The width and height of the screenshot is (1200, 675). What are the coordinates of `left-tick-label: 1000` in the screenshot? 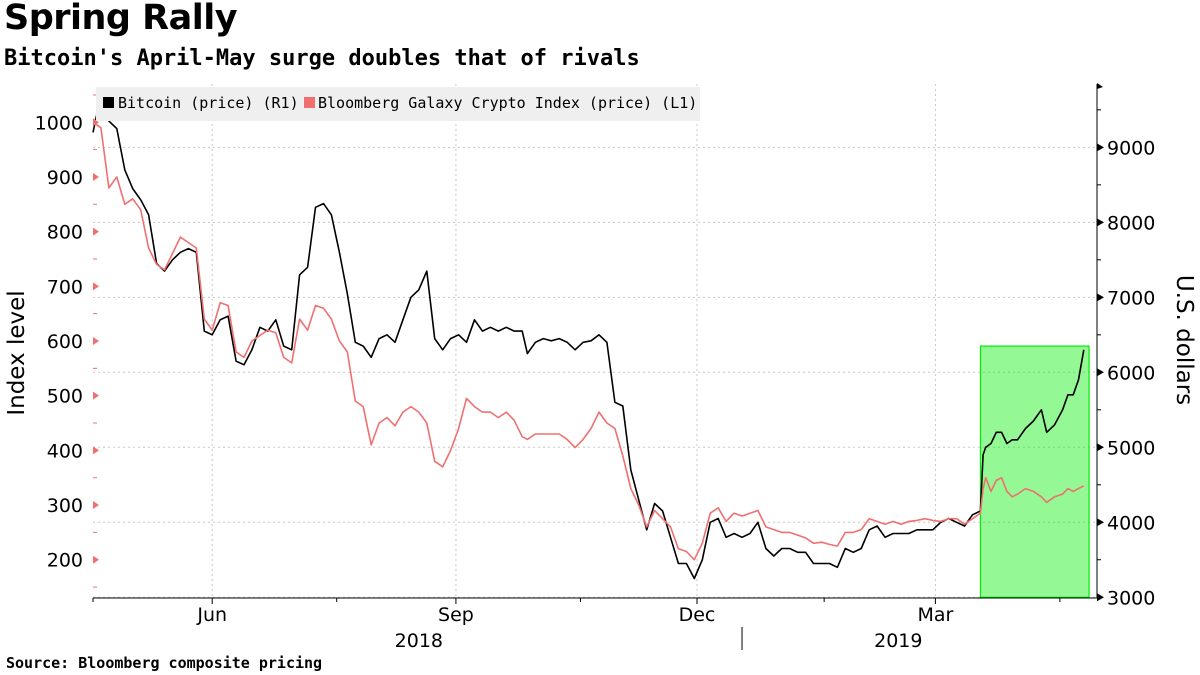 It's located at (59, 123).